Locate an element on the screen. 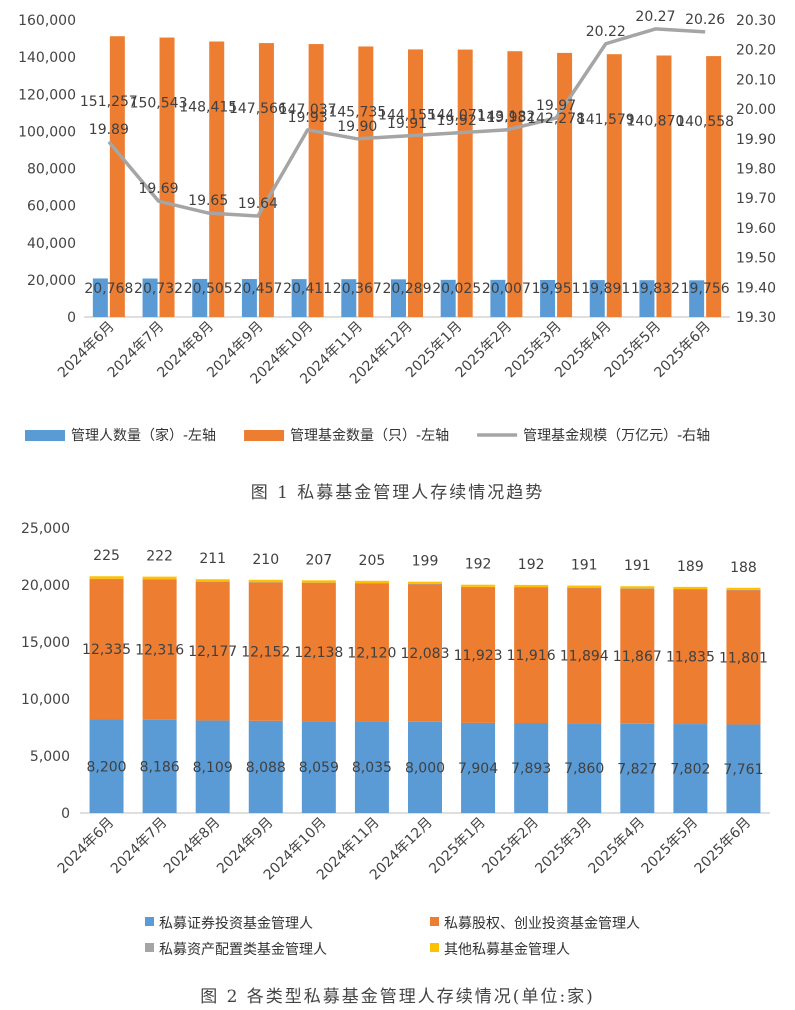 The width and height of the screenshot is (795, 1010). data-label-other: 192 is located at coordinates (531, 565).